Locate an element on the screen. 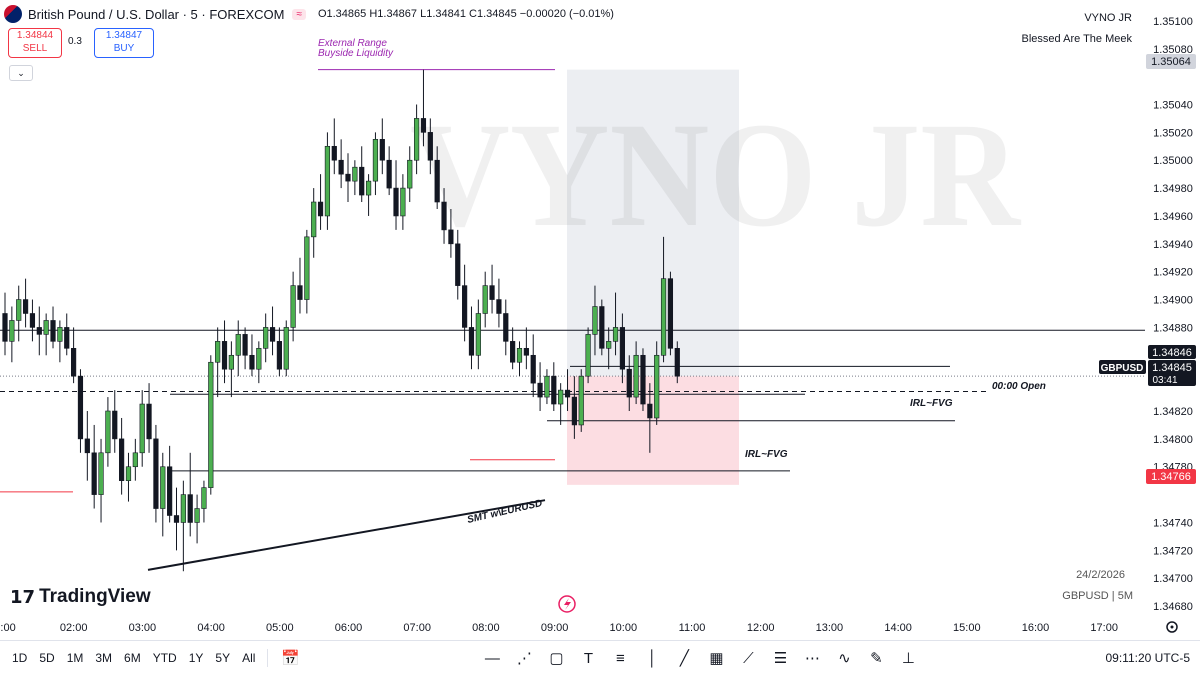 The height and width of the screenshot is (675, 1200). wave-icon: ≈ is located at coordinates (299, 14).